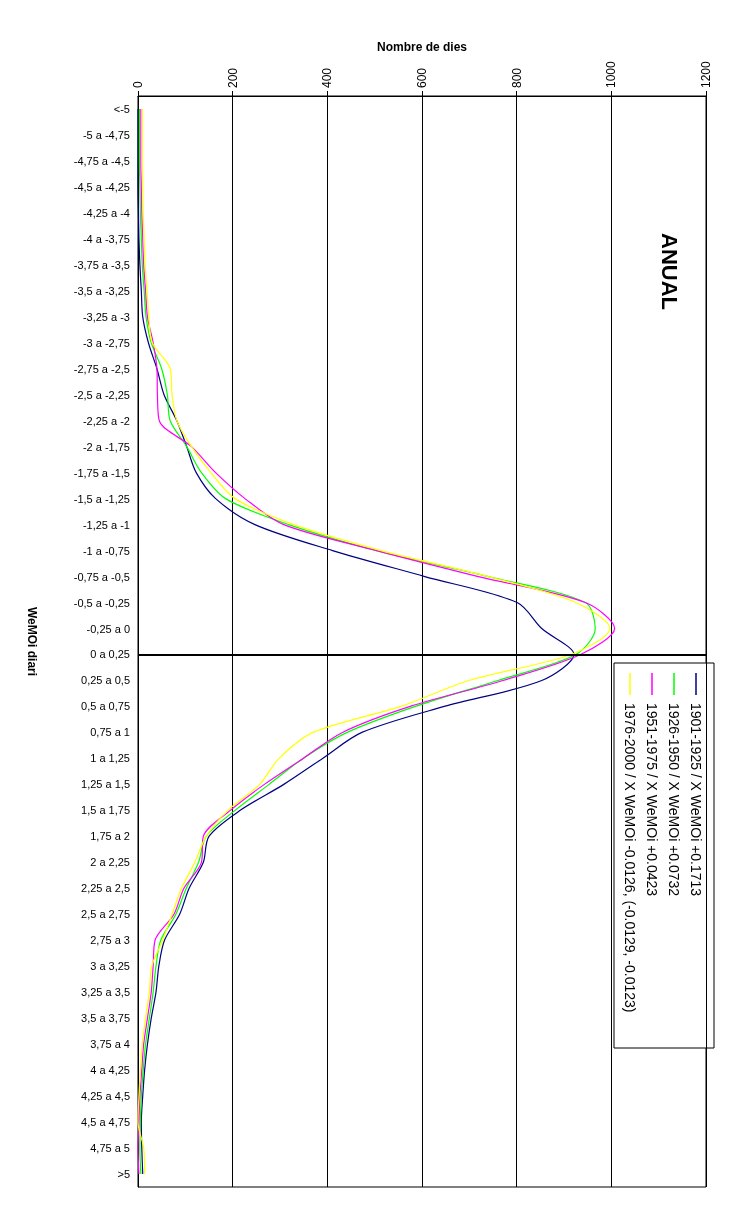 The width and height of the screenshot is (755, 1214). Describe the element at coordinates (105, 992) in the screenshot. I see `y-tick-label: 3,25 a 3,5` at that location.